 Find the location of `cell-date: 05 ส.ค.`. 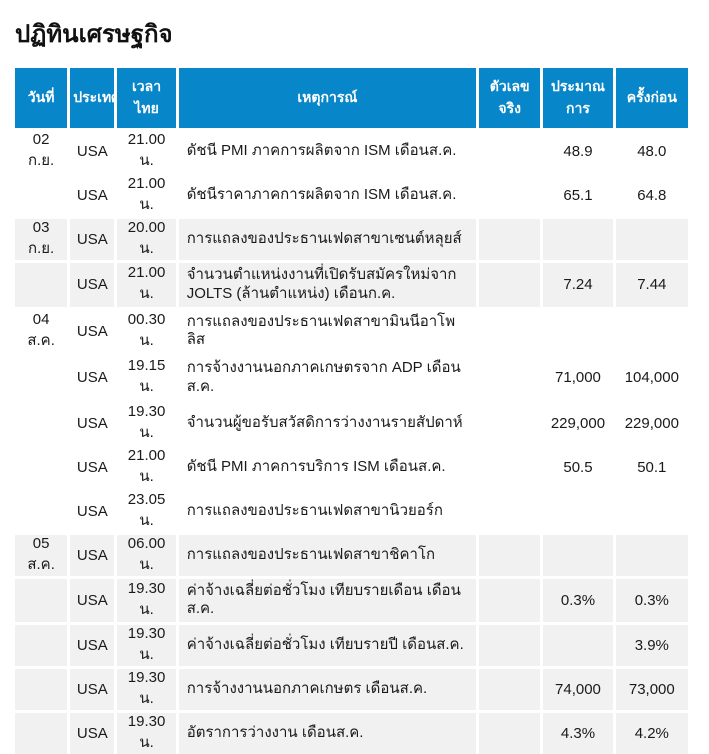

cell-date: 05 ส.ค. is located at coordinates (41, 555).